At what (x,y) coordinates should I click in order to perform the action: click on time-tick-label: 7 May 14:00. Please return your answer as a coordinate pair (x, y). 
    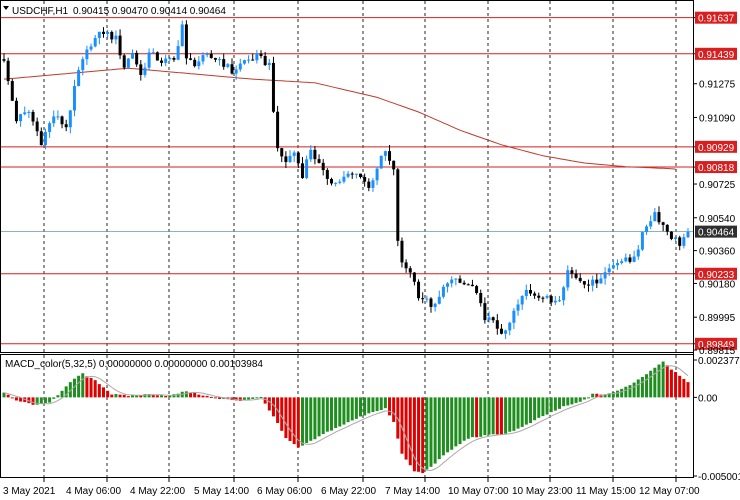
    Looking at the image, I should click on (412, 491).